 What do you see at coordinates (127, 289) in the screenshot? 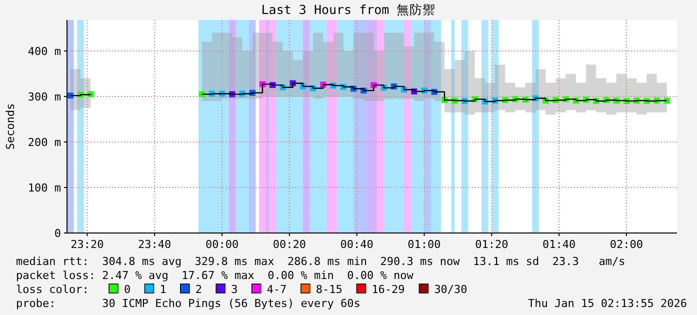
I see `legend-label: 0` at bounding box center [127, 289].